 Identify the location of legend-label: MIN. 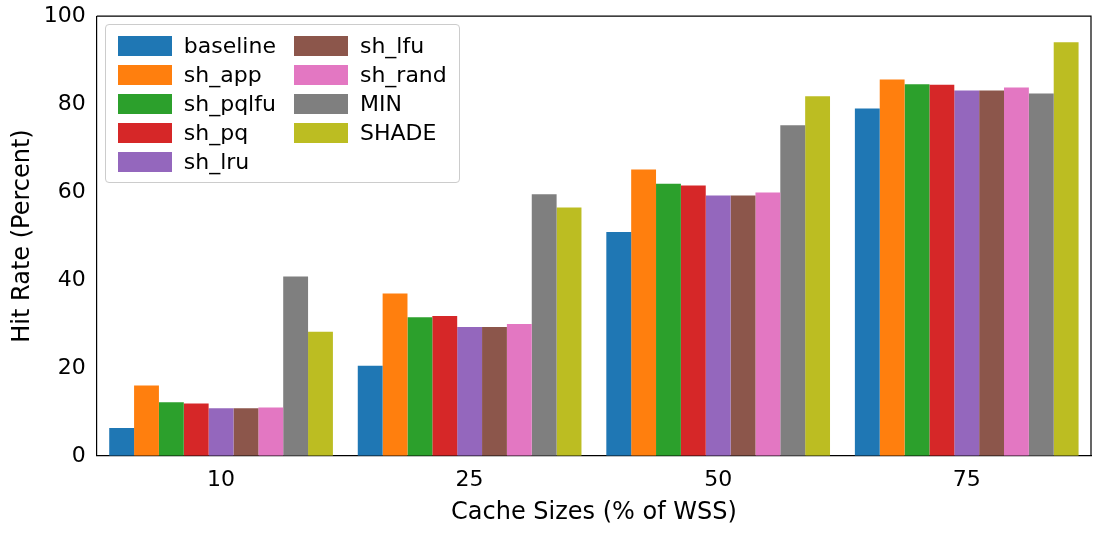
(380, 104).